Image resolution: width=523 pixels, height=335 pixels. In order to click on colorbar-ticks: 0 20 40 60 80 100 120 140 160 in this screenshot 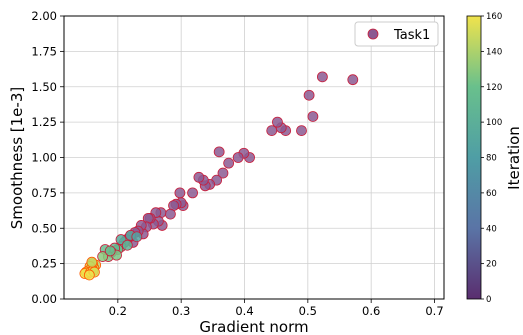, I will do `click(491, 158)`.